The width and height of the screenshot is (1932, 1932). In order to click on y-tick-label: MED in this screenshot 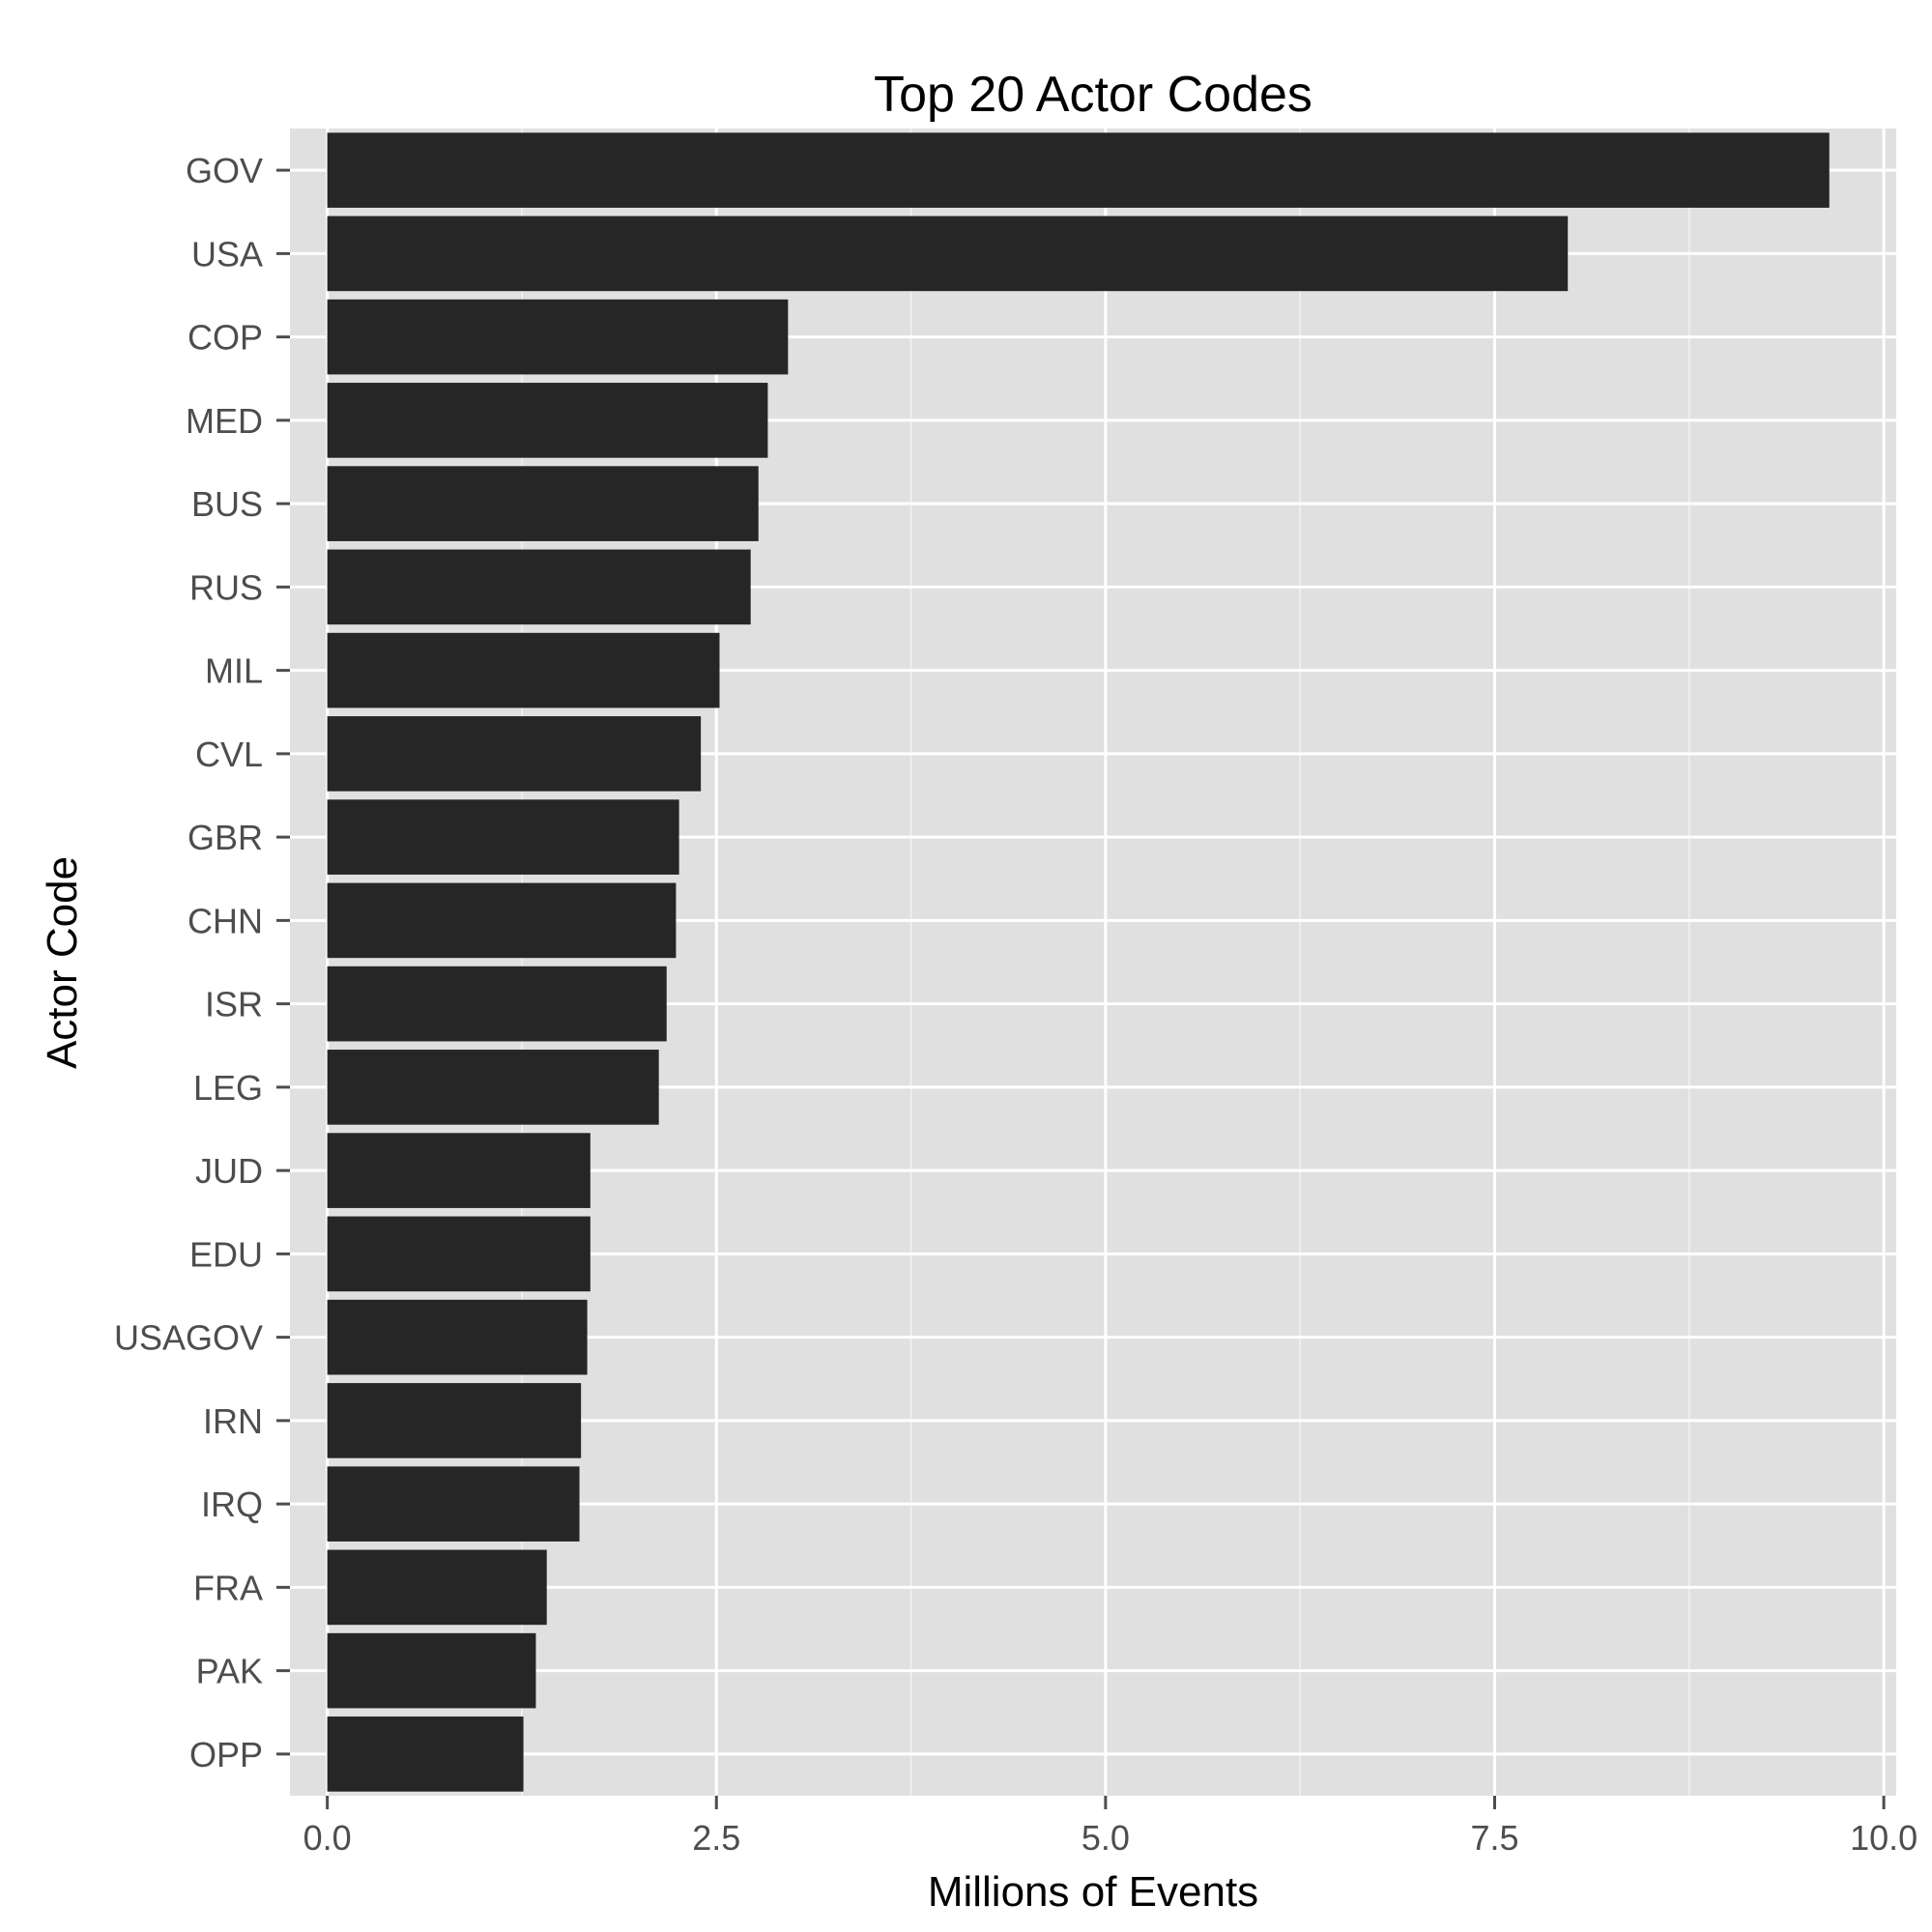, I will do `click(224, 421)`.